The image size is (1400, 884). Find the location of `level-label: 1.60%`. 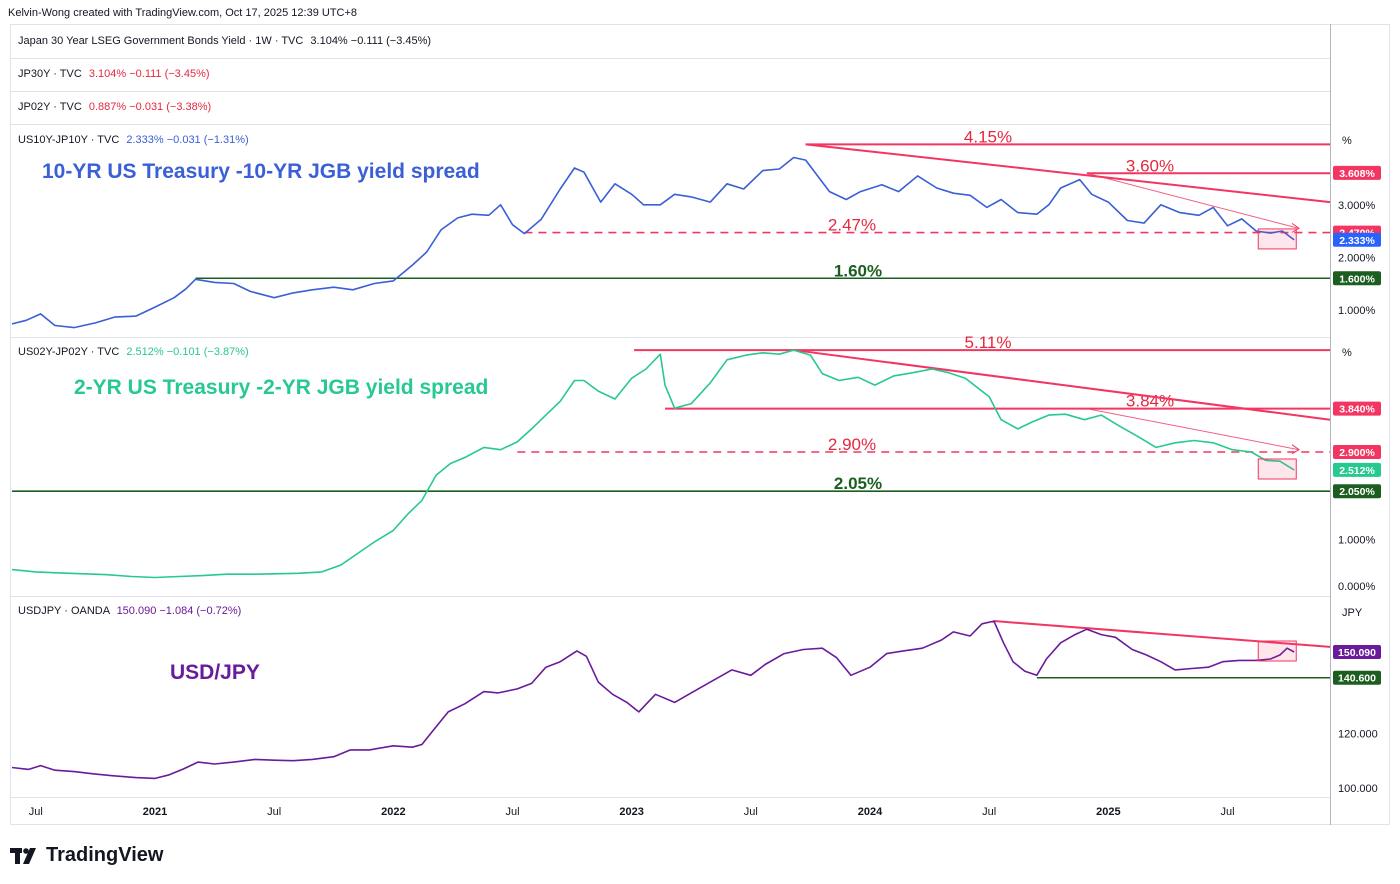

level-label: 1.60% is located at coordinates (858, 270).